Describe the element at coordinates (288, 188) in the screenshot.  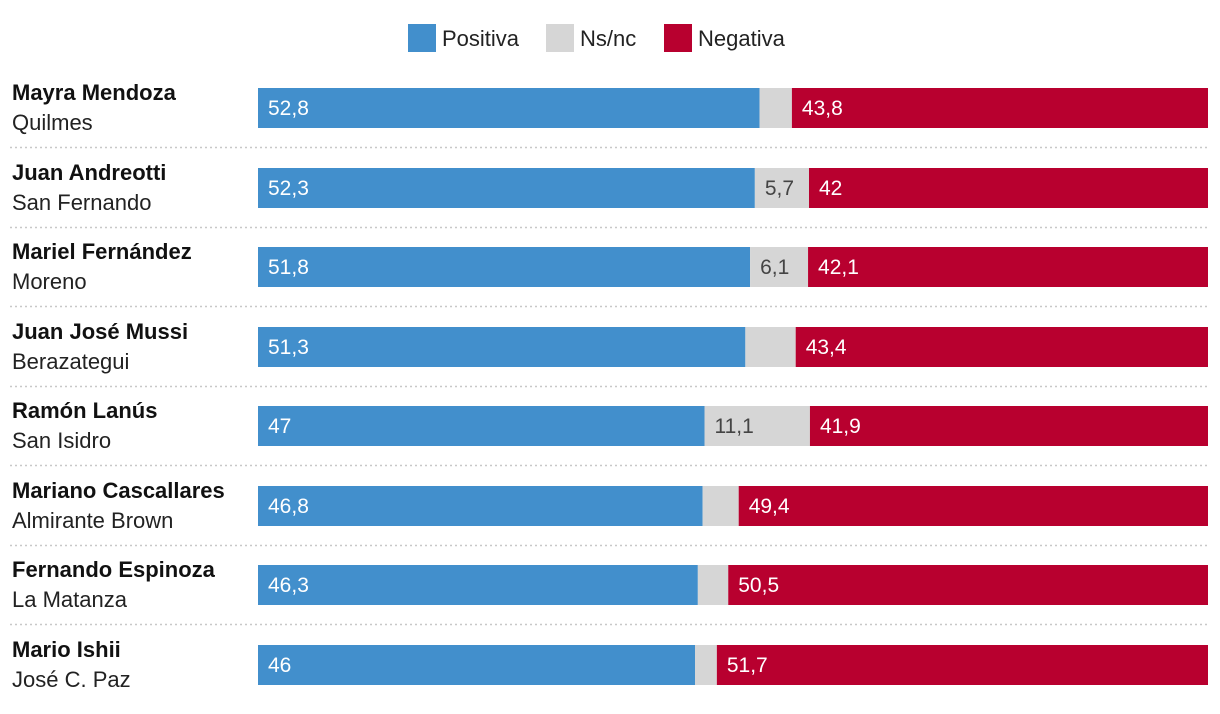
I see `data-label-positiva: 52,3` at that location.